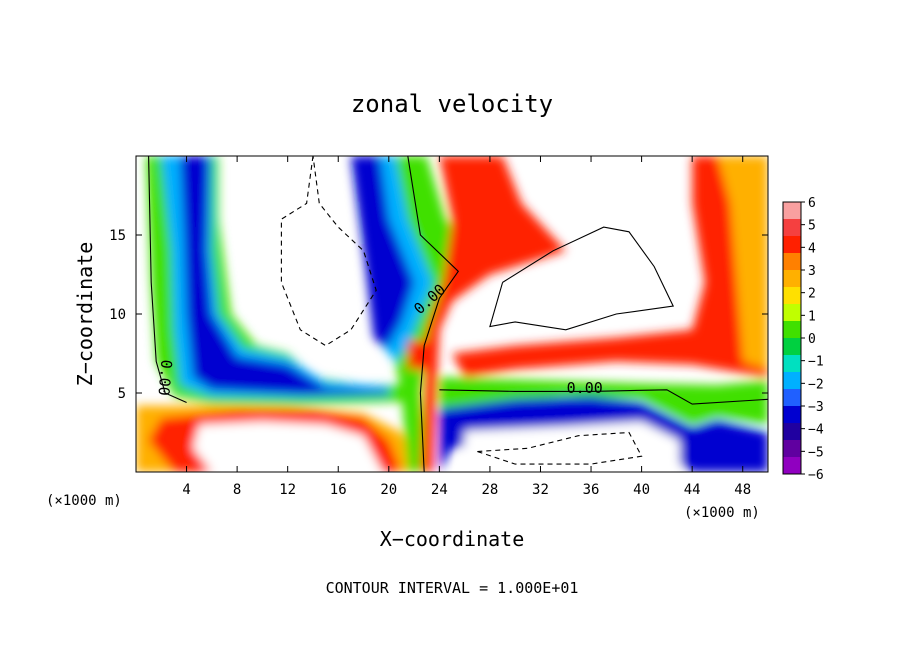 Image resolution: width=904 pixels, height=654 pixels. Describe the element at coordinates (452, 539) in the screenshot. I see `x-axis-title: X−coordinate` at that location.